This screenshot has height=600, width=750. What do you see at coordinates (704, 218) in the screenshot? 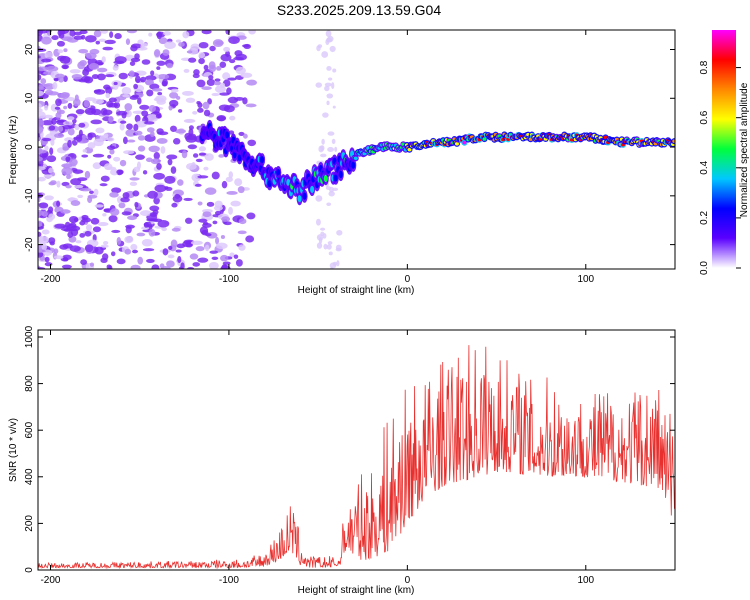
I see `colorbar-tick-label: 0.2` at bounding box center [704, 218].